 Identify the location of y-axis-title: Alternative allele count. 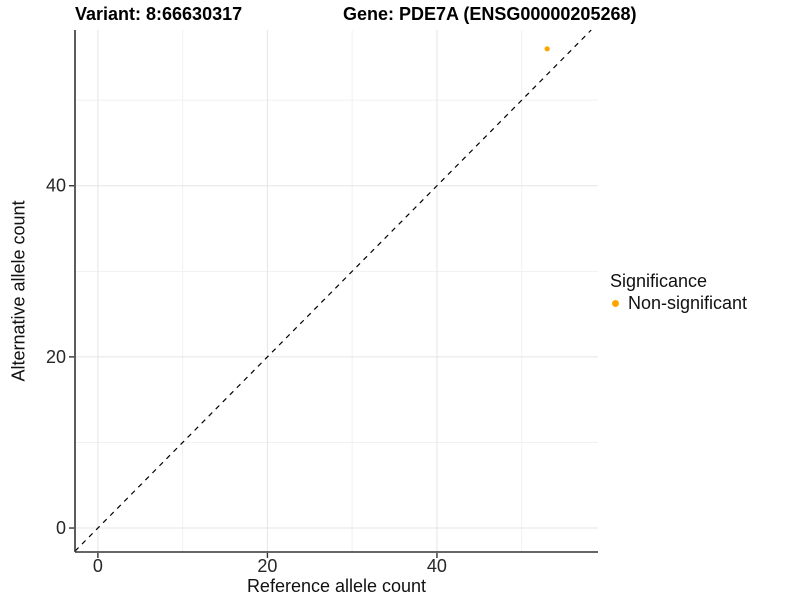
(18, 291).